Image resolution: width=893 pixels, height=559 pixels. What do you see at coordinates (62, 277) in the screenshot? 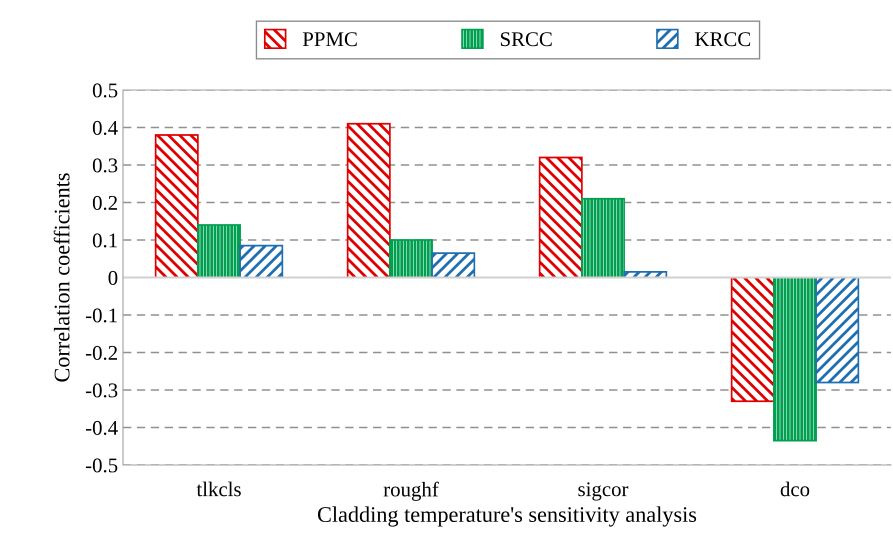
I see `y-axis-title: Correlation coefficients` at bounding box center [62, 277].